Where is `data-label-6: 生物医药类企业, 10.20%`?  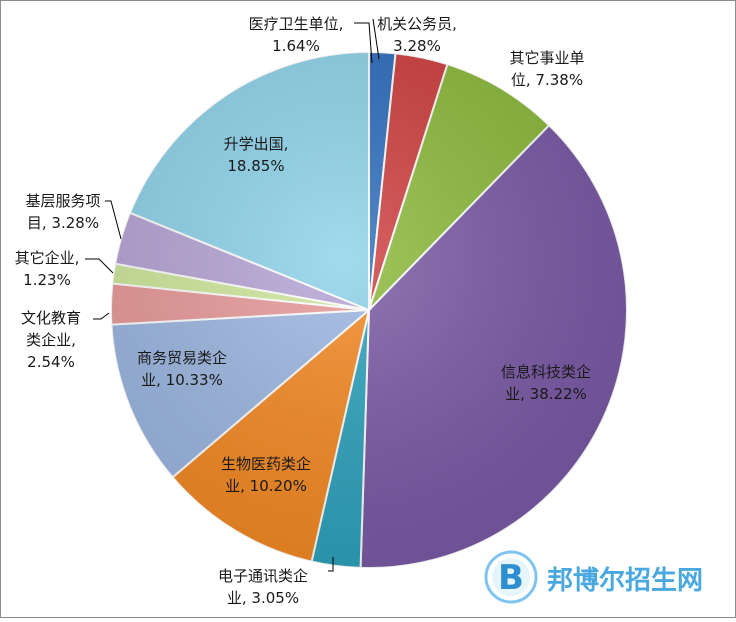
data-label-6: 生物医药类企业, 10.20% is located at coordinates (266, 475).